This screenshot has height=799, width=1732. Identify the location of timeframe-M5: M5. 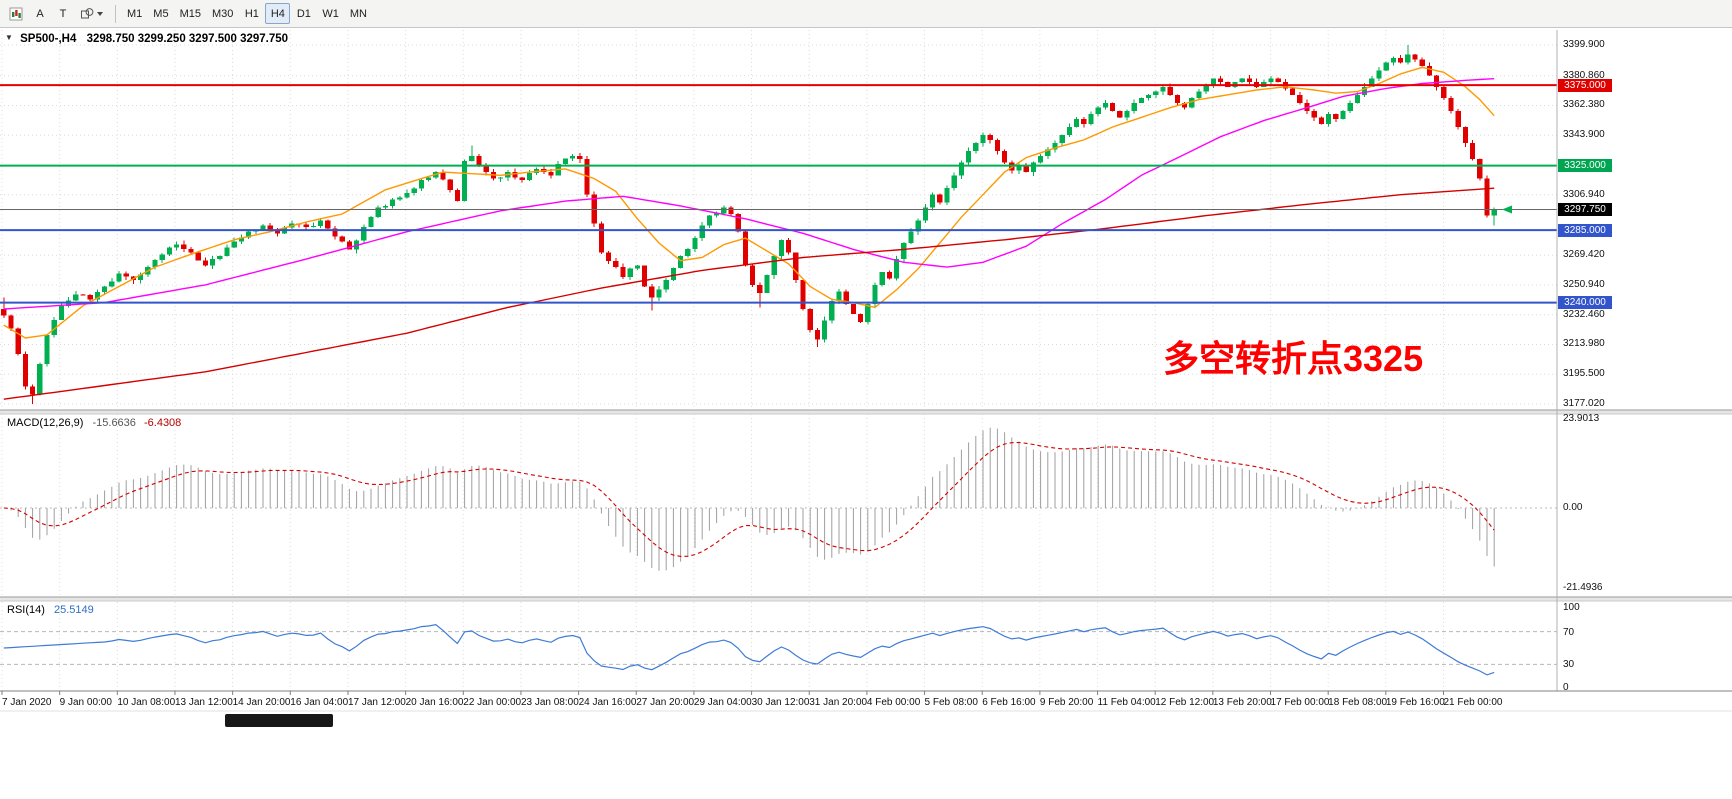
(161, 13).